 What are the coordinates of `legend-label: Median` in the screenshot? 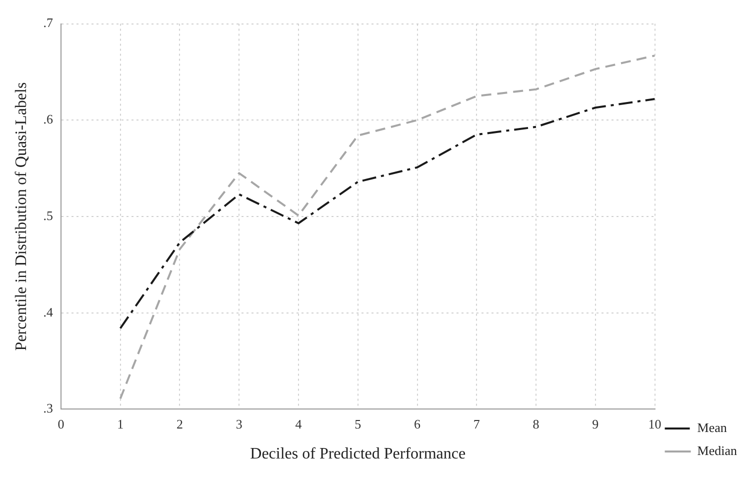 It's located at (717, 450).